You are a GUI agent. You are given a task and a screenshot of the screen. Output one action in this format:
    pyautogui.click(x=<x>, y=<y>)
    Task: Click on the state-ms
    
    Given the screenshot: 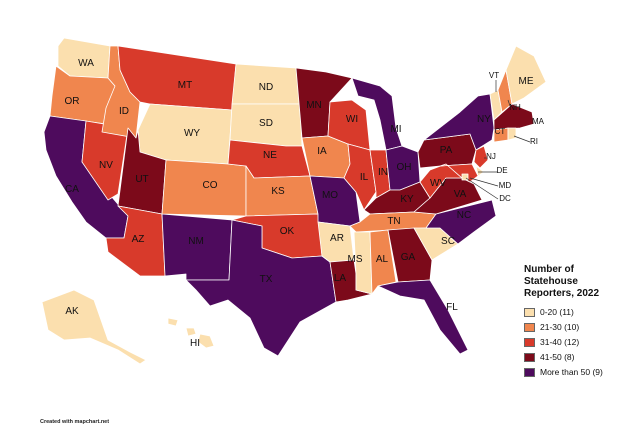 What is the action you would take?
    pyautogui.click(x=363, y=263)
    